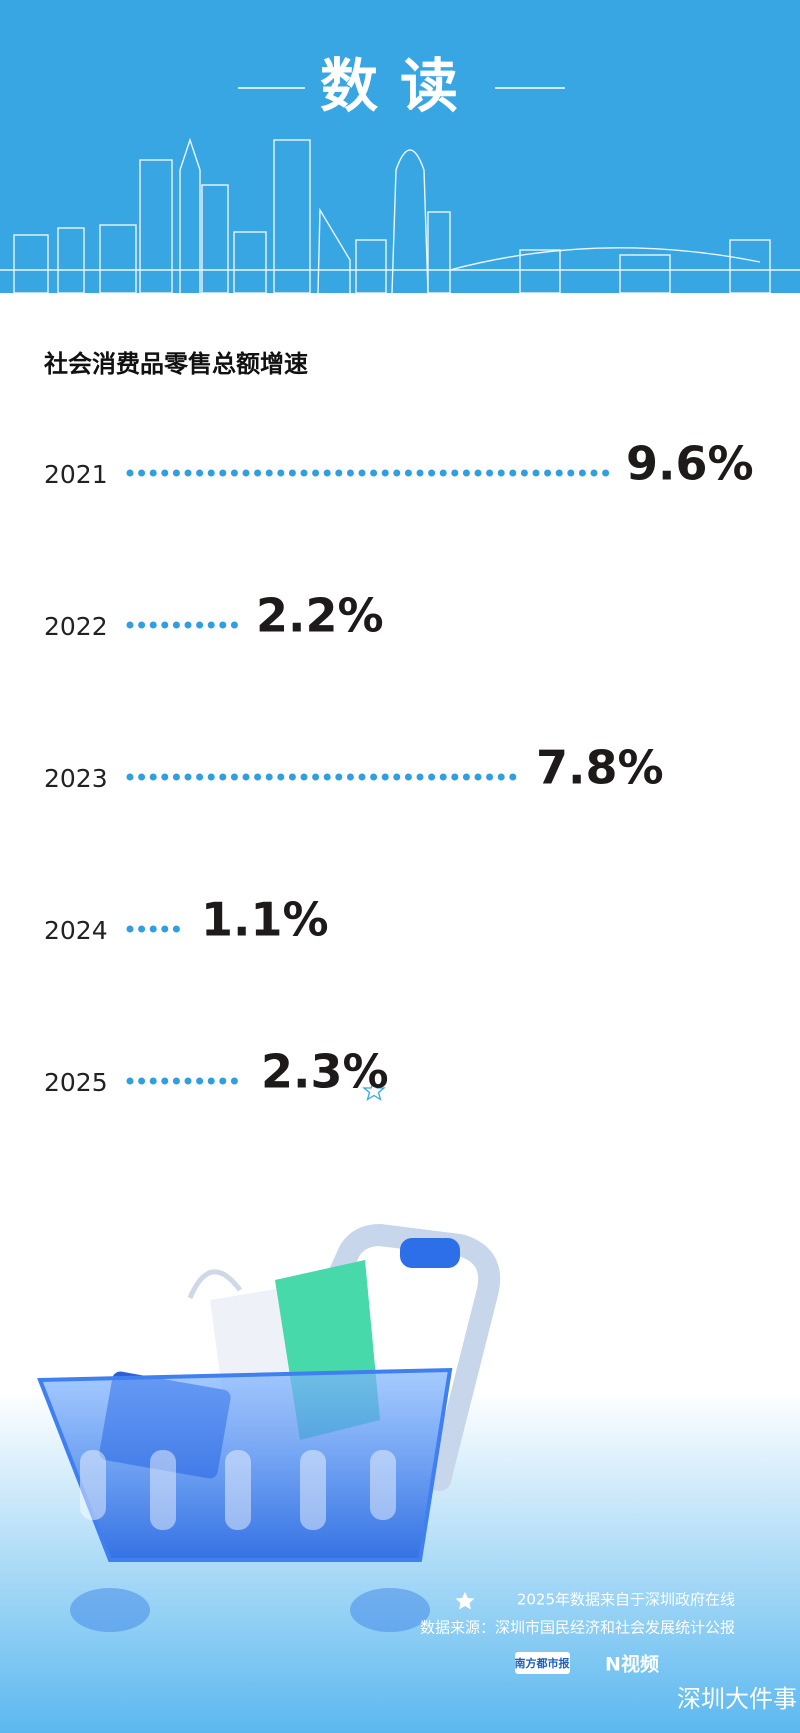 Image resolution: width=800 pixels, height=1733 pixels. I want to click on y-tick-label: 2021, so click(76, 474).